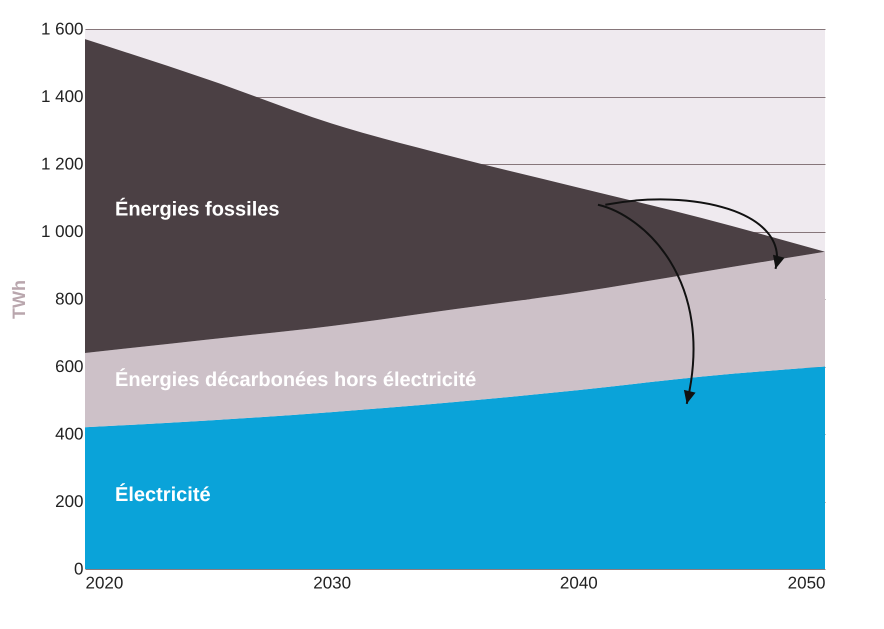 The height and width of the screenshot is (629, 884). What do you see at coordinates (197, 209) in the screenshot?
I see `series-label: Énergies fossiles` at bounding box center [197, 209].